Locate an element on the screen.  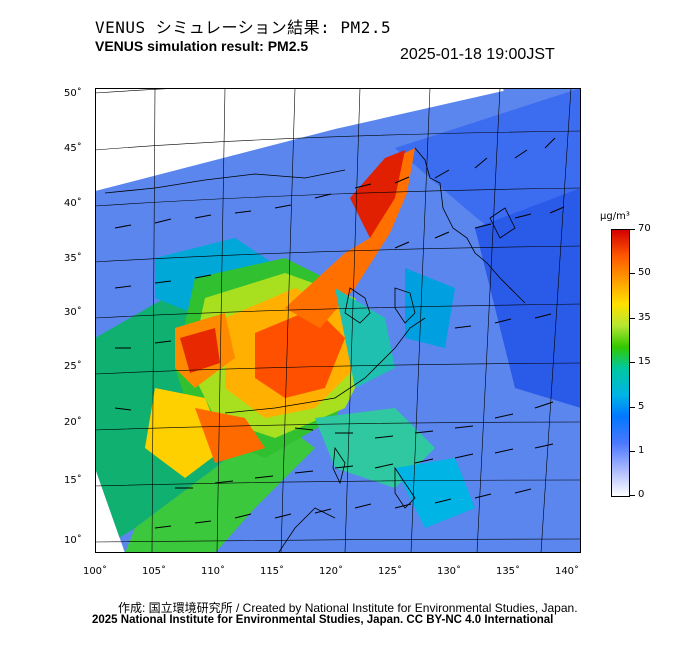
lon-label-120: 120˚ is located at coordinates (331, 571).